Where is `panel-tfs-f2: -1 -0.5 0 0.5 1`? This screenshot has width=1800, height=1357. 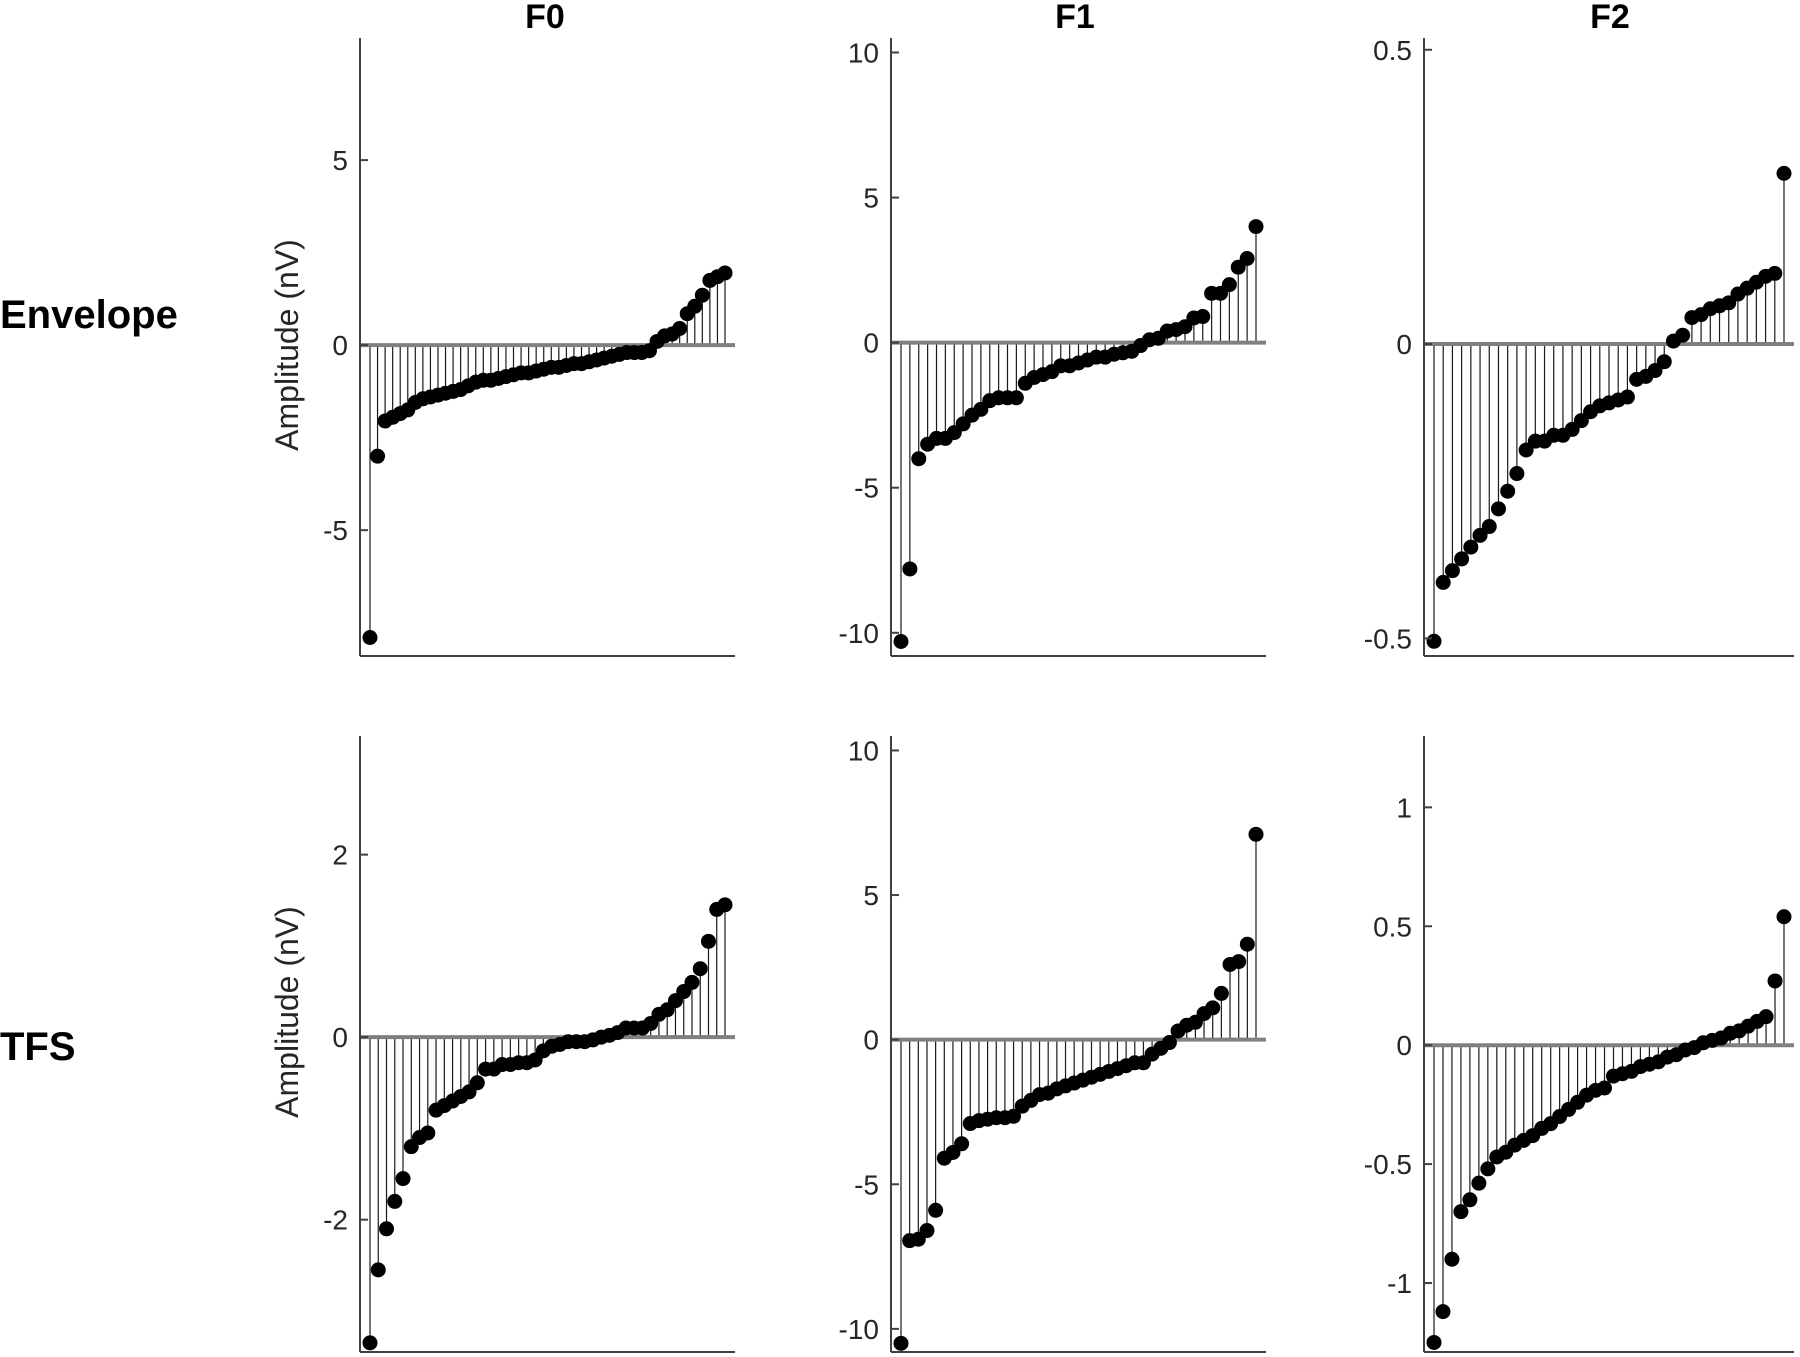 panel-tfs-f2: -1 -0.5 0 0.5 1 is located at coordinates (1579, 1044).